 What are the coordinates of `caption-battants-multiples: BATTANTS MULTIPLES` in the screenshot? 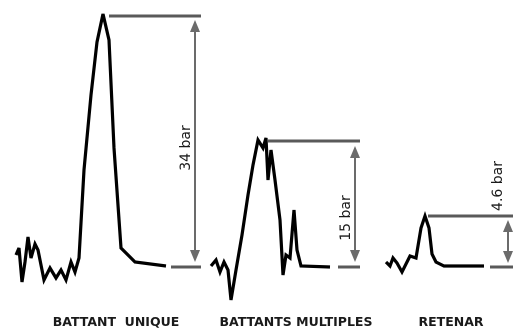 It's located at (296, 321).